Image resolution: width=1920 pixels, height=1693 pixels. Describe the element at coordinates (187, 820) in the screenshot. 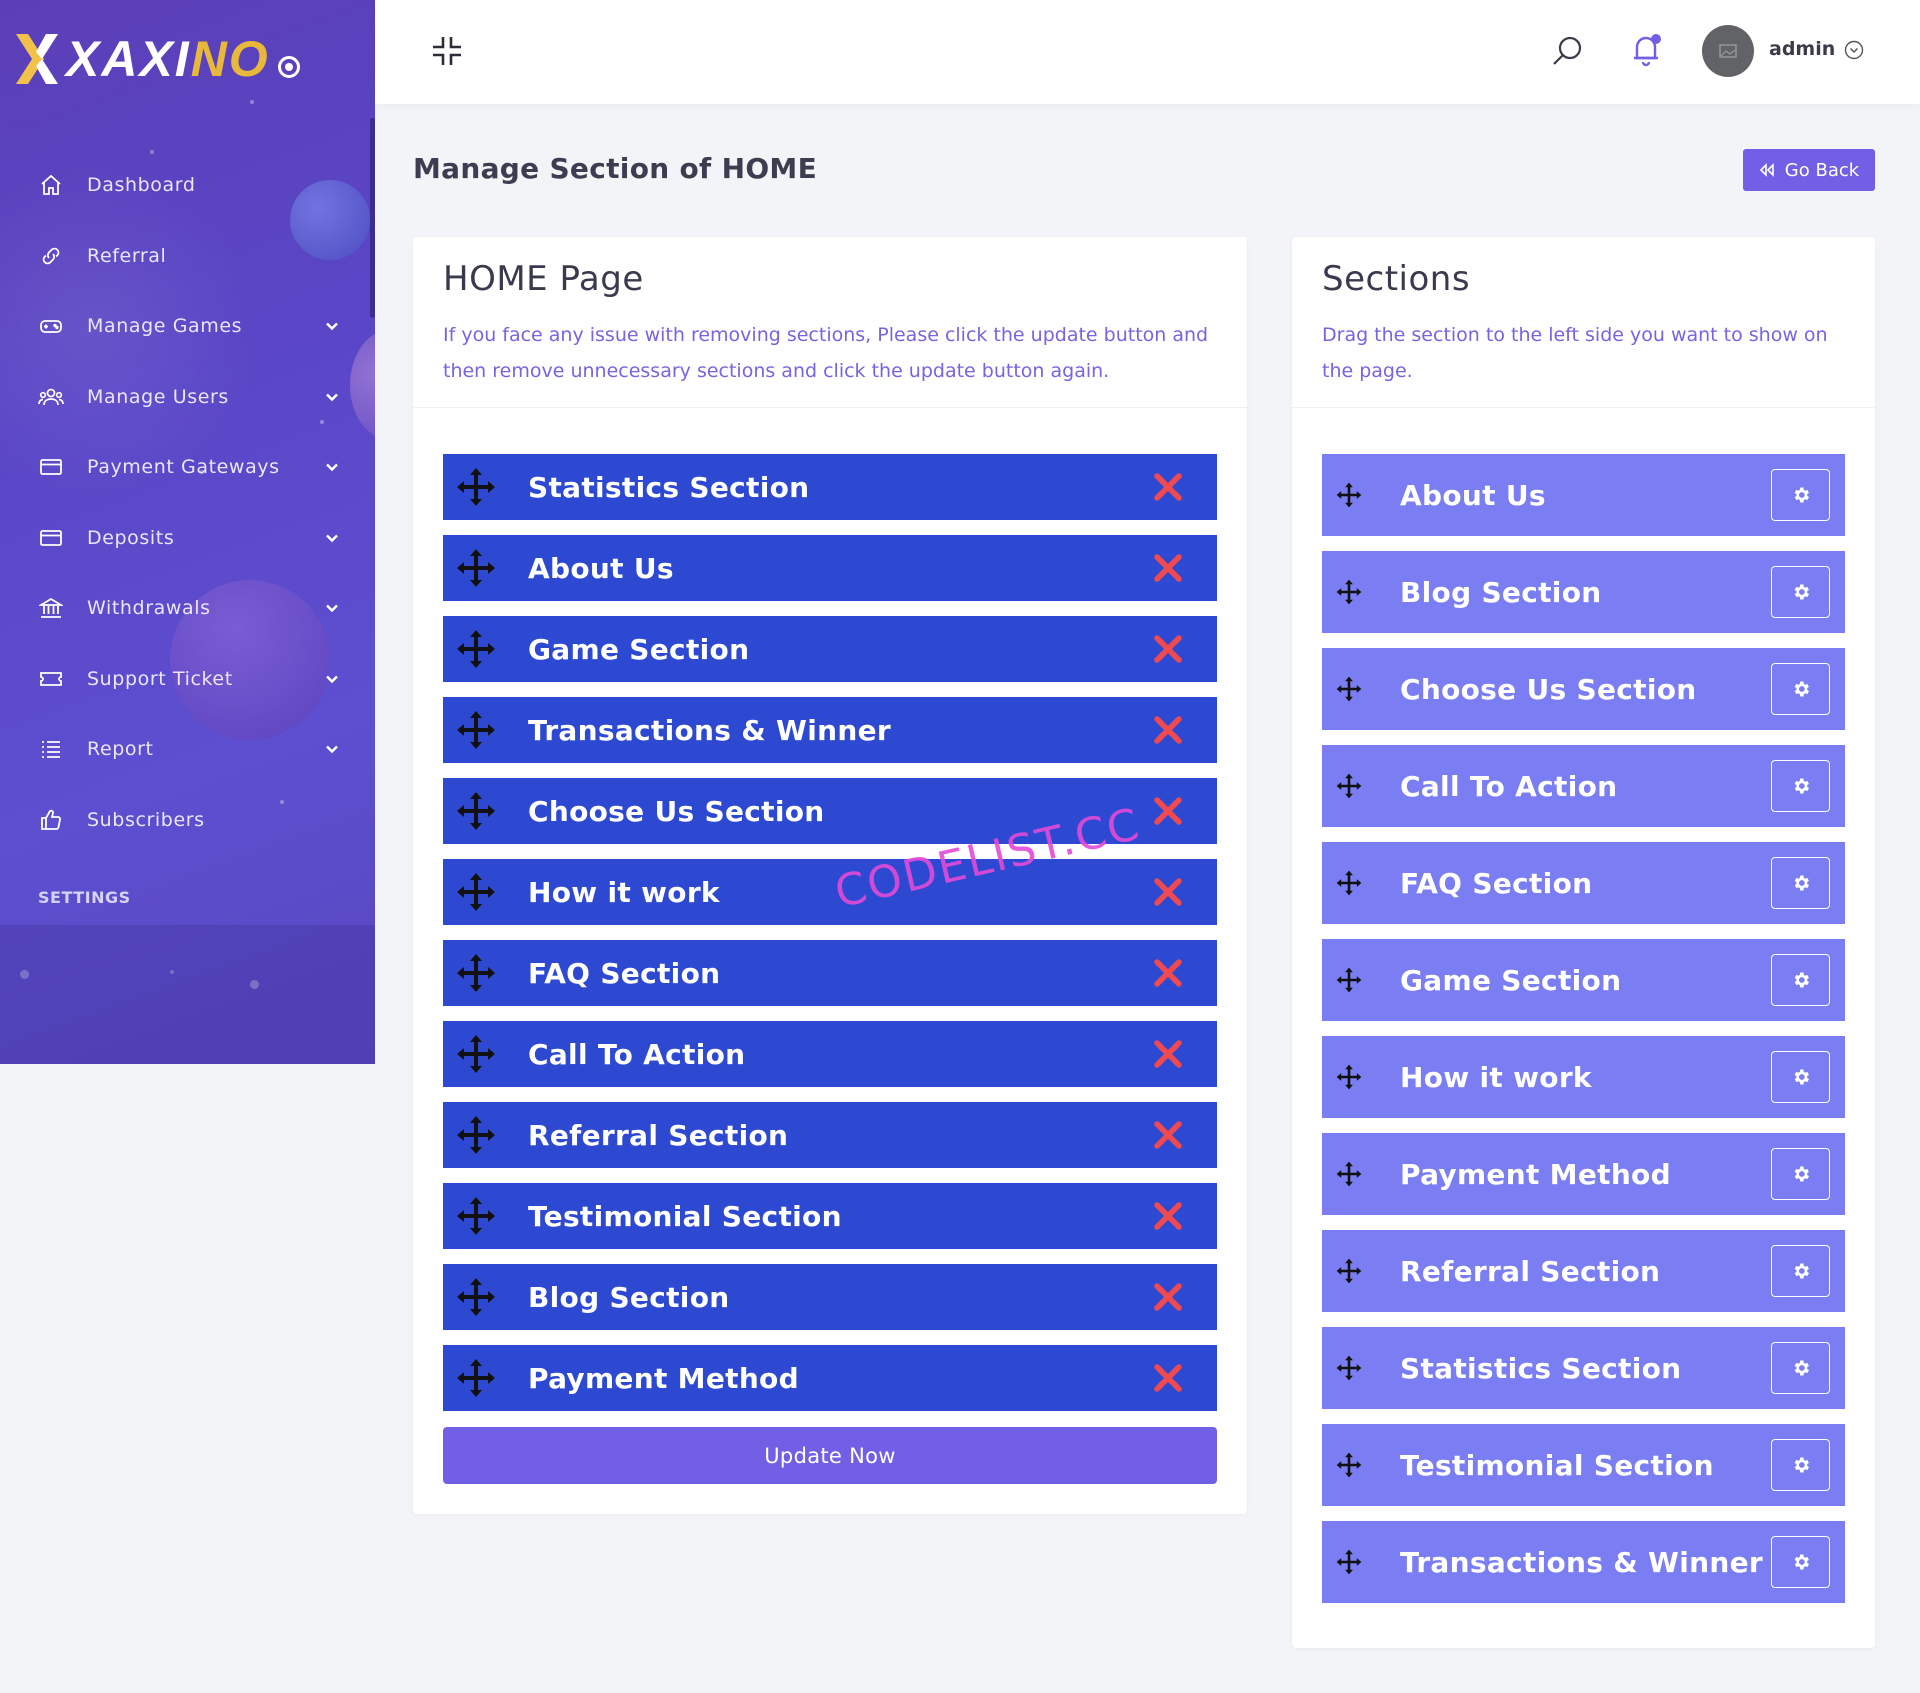

I see `sidebar-item-subscribers: Subscribers` at that location.